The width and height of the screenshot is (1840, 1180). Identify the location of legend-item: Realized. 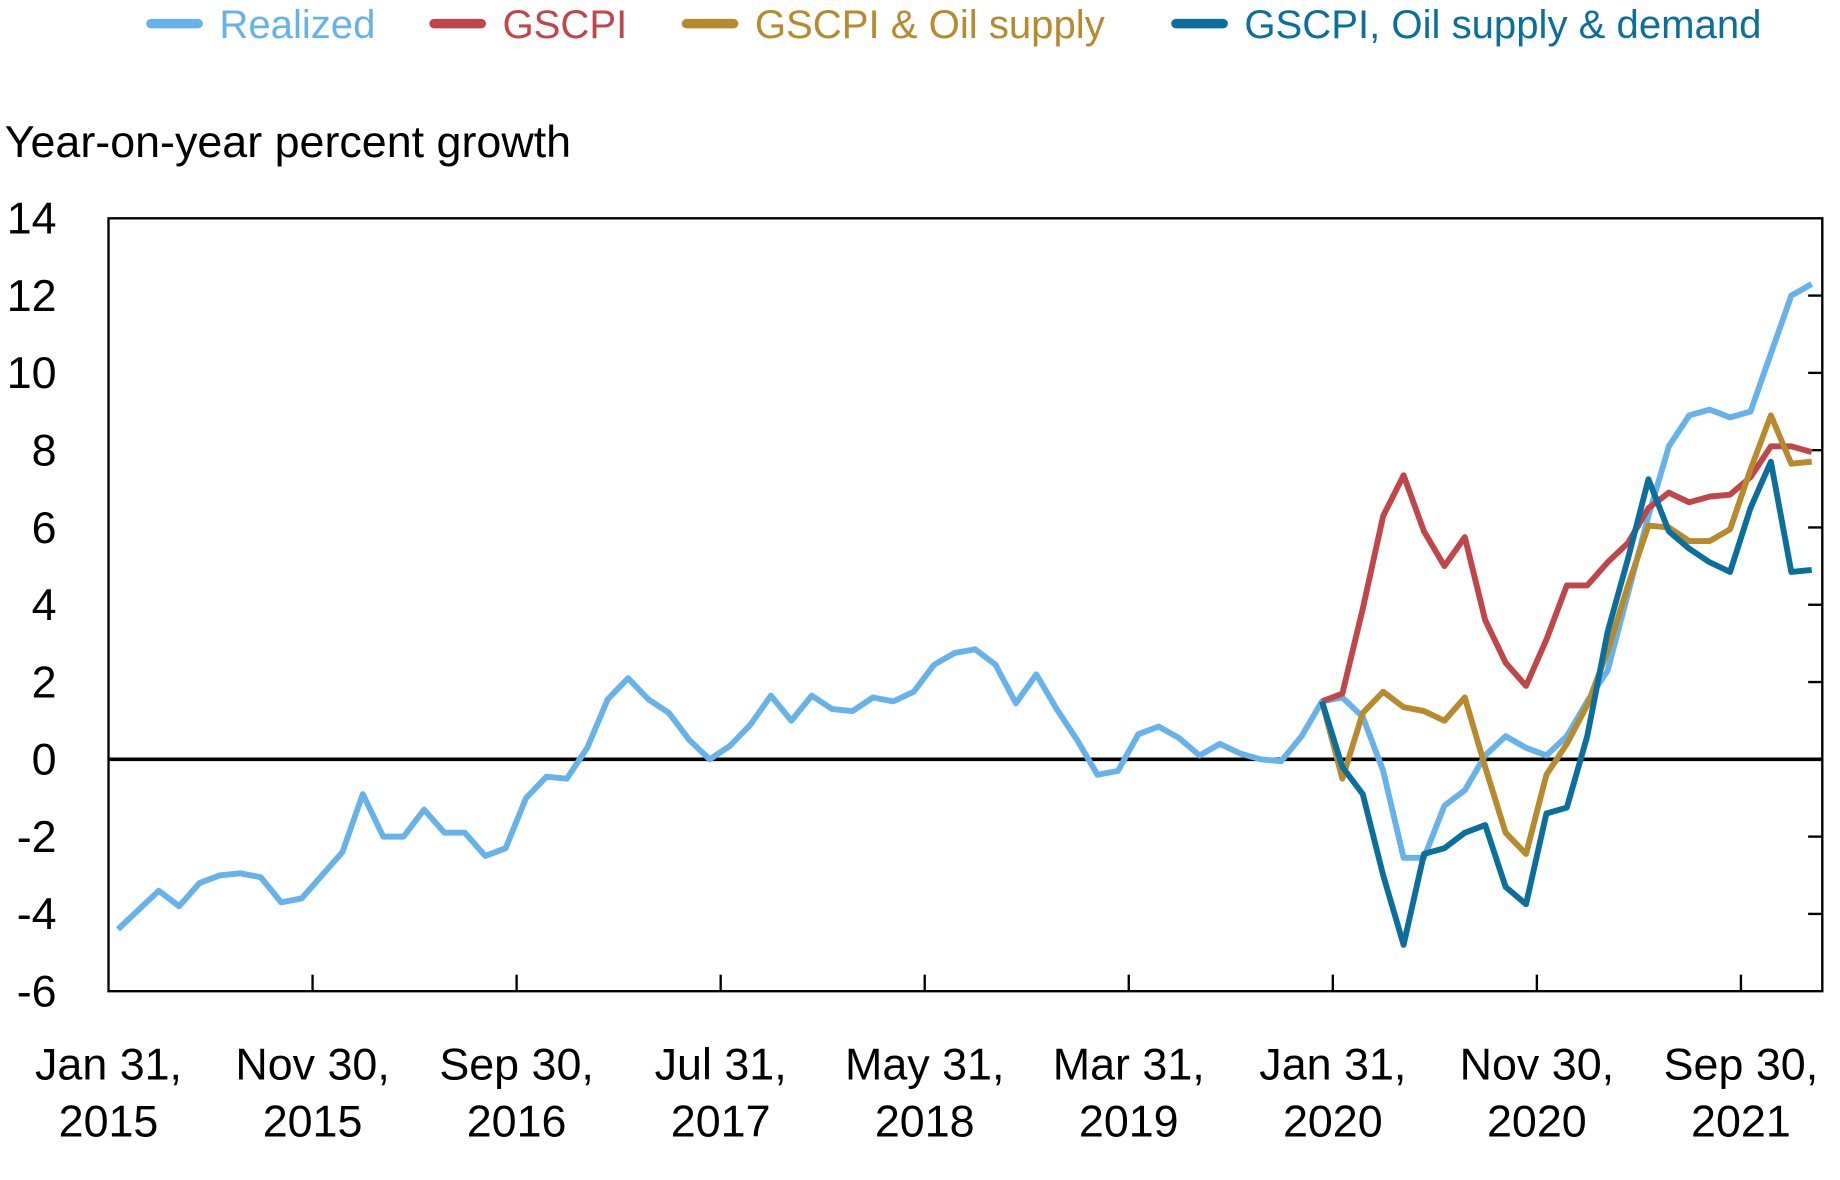
(260, 25).